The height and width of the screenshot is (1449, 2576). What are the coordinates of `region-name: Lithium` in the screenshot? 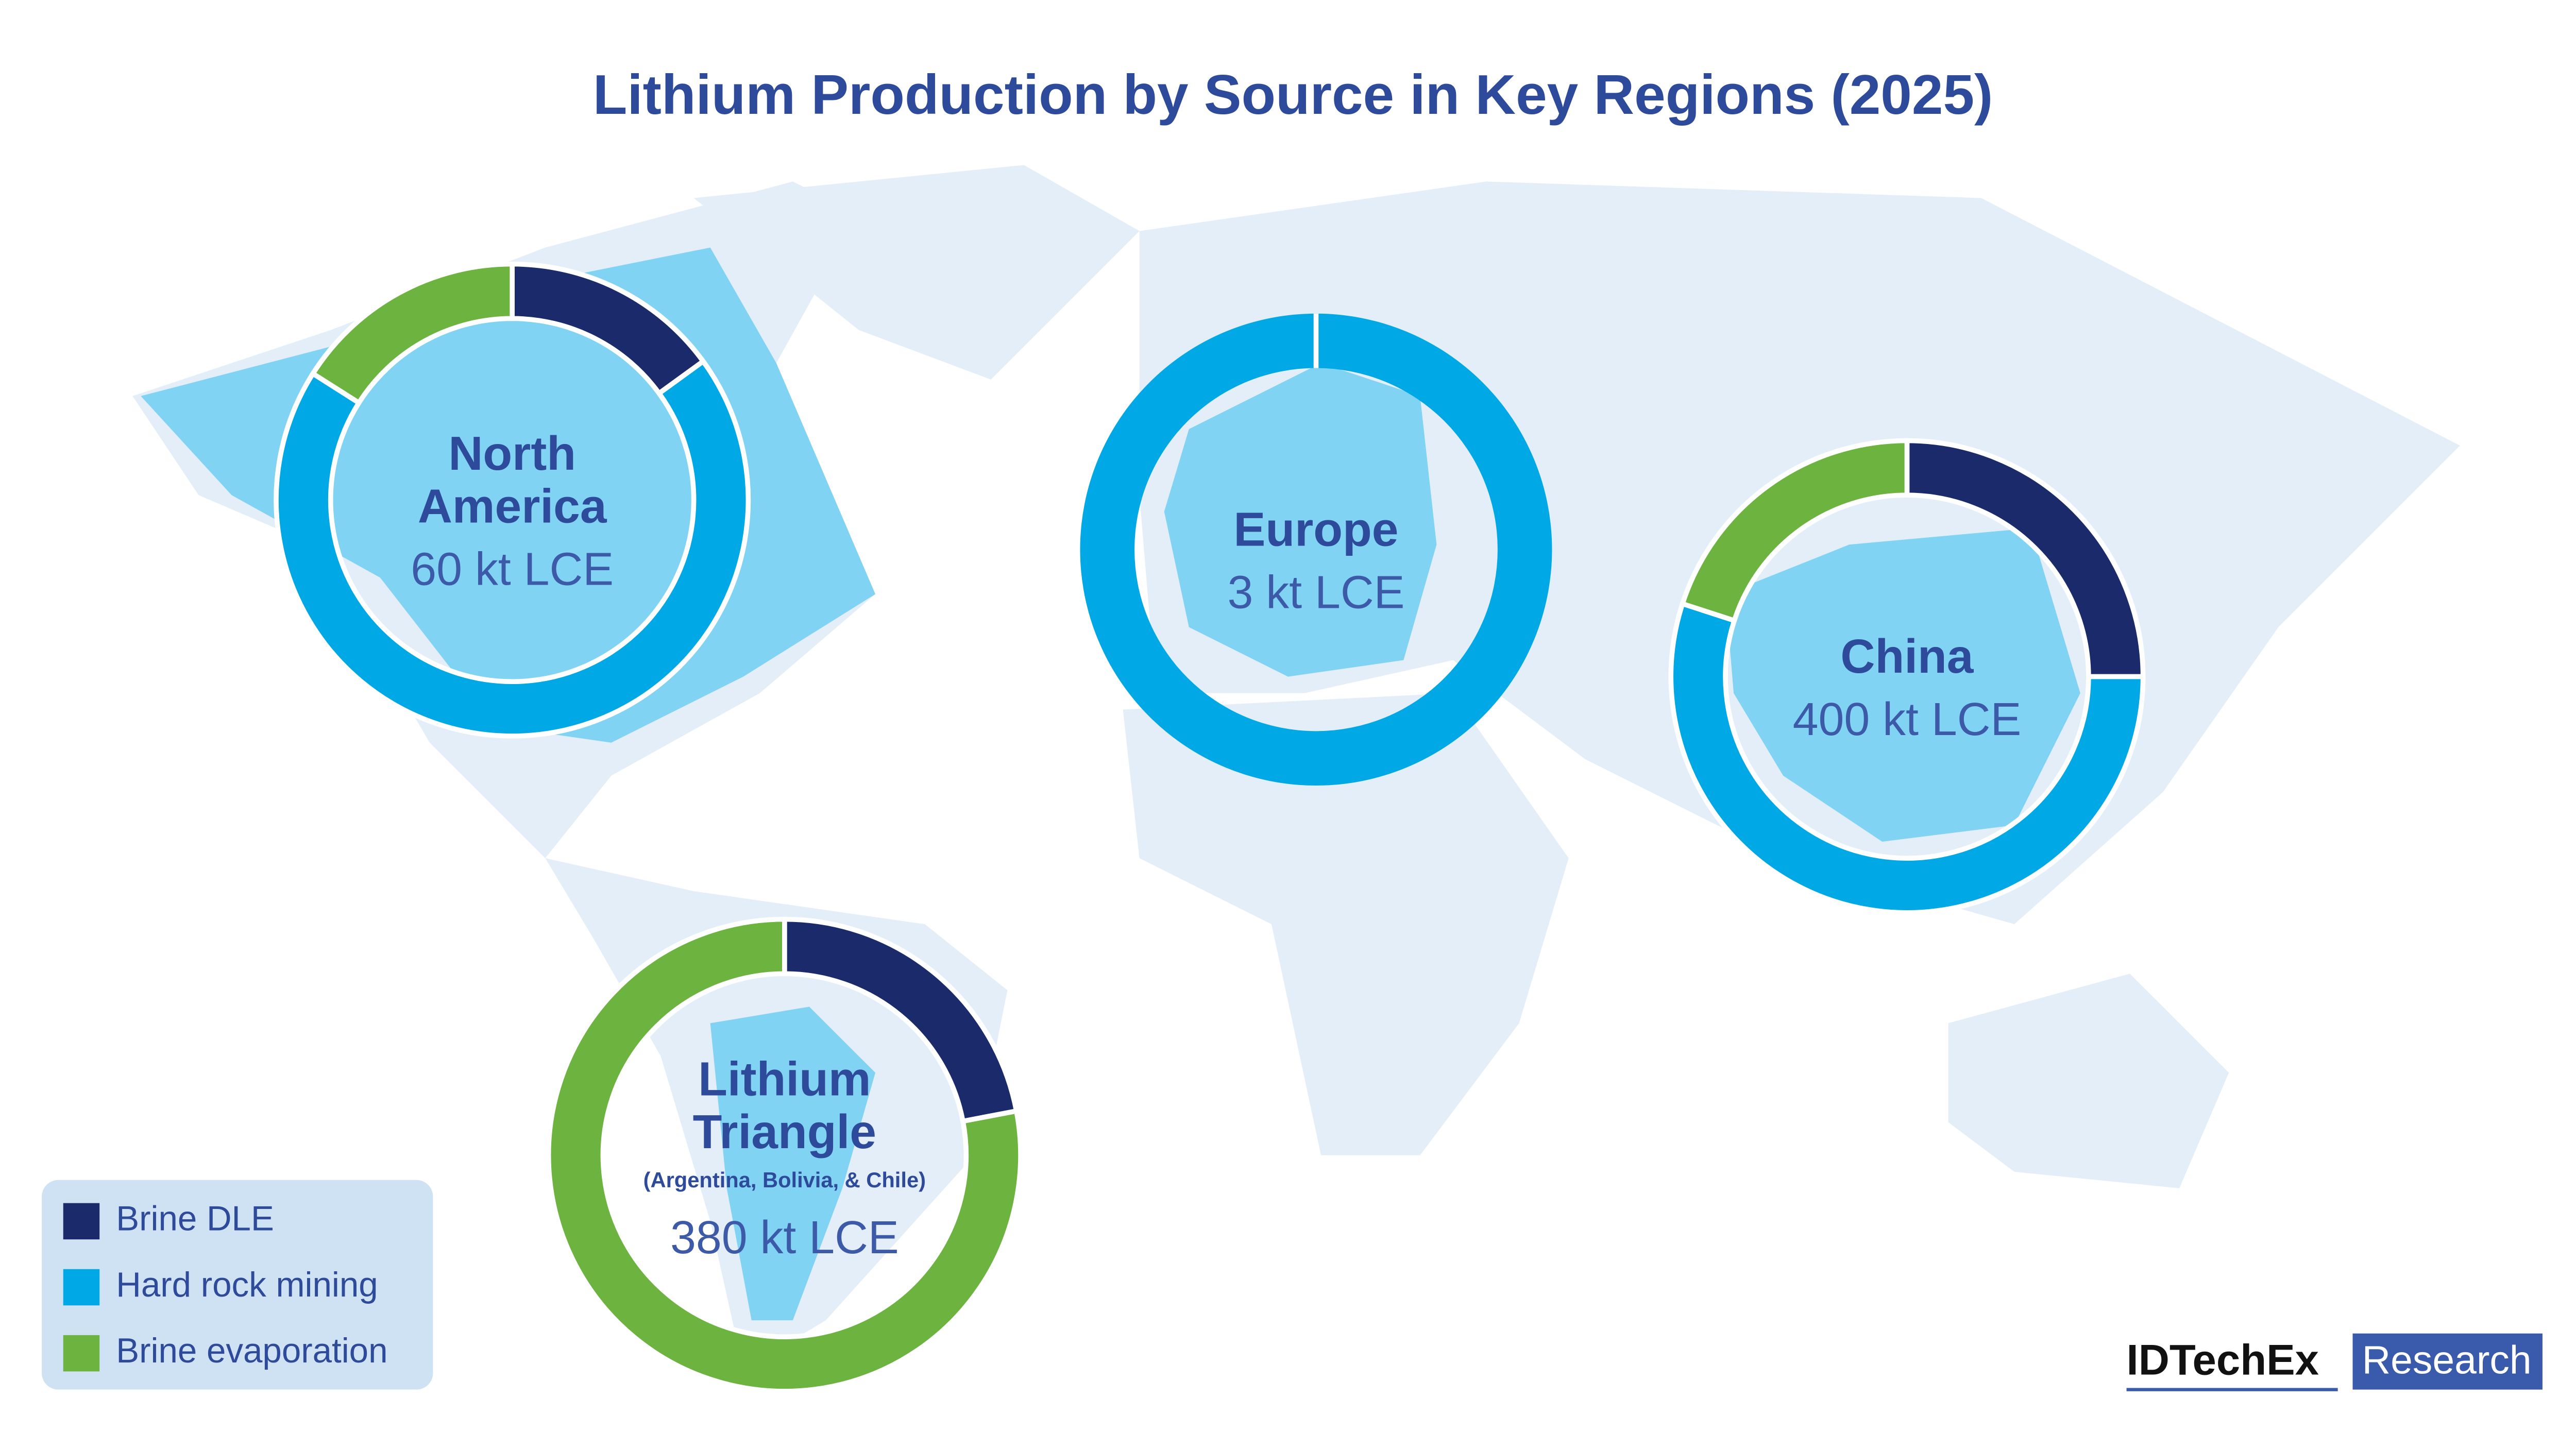 It's located at (785, 1078).